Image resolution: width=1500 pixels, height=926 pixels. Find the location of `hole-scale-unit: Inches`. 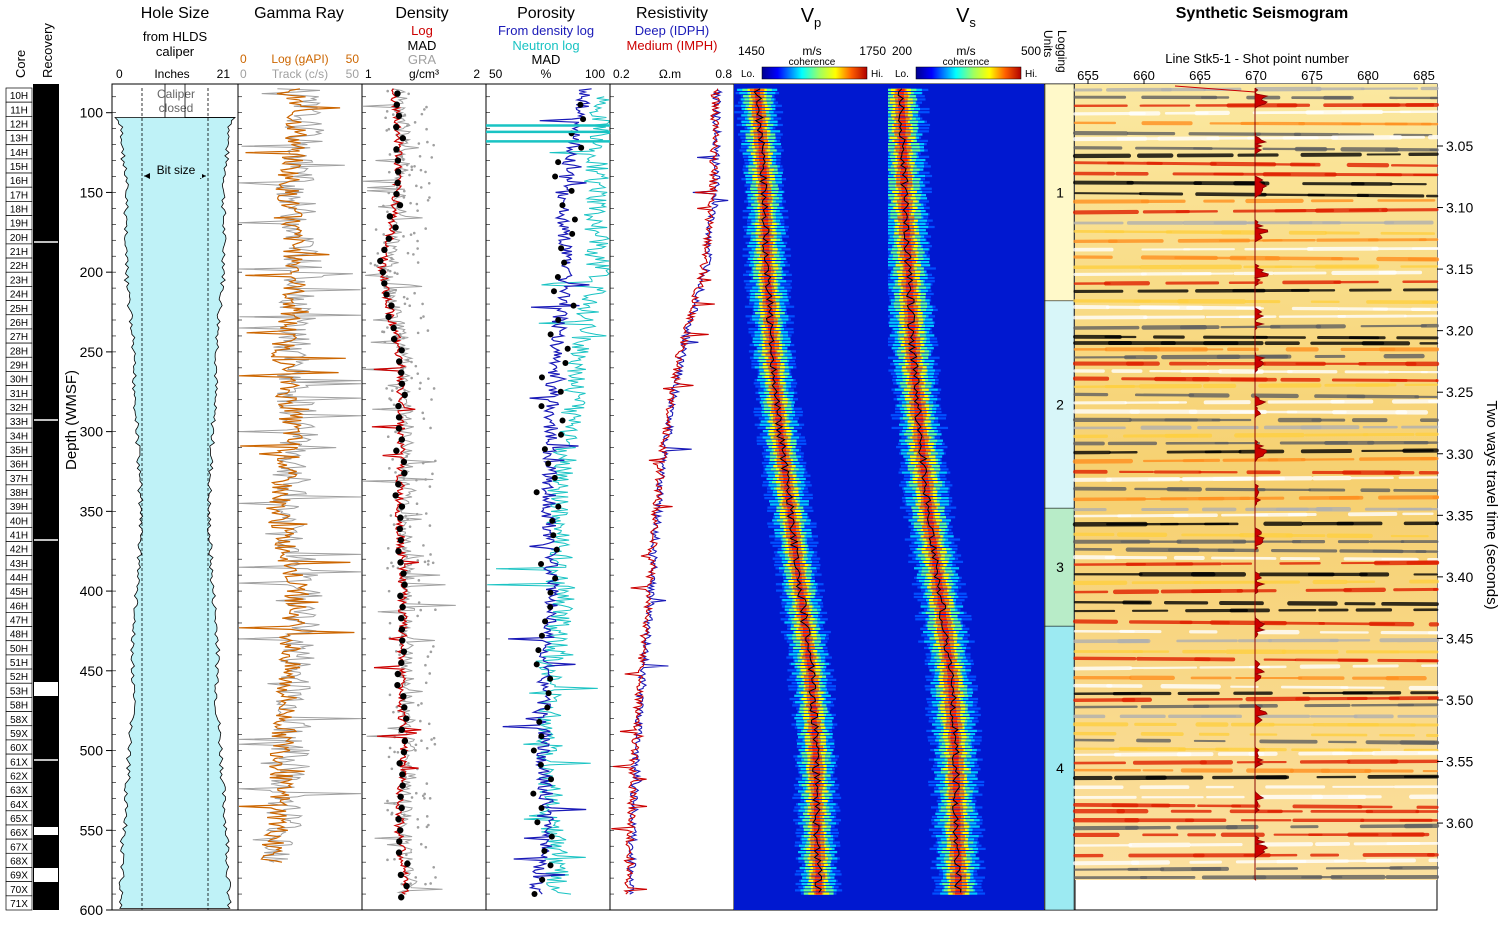

hole-scale-unit: Inches is located at coordinates (171, 74).